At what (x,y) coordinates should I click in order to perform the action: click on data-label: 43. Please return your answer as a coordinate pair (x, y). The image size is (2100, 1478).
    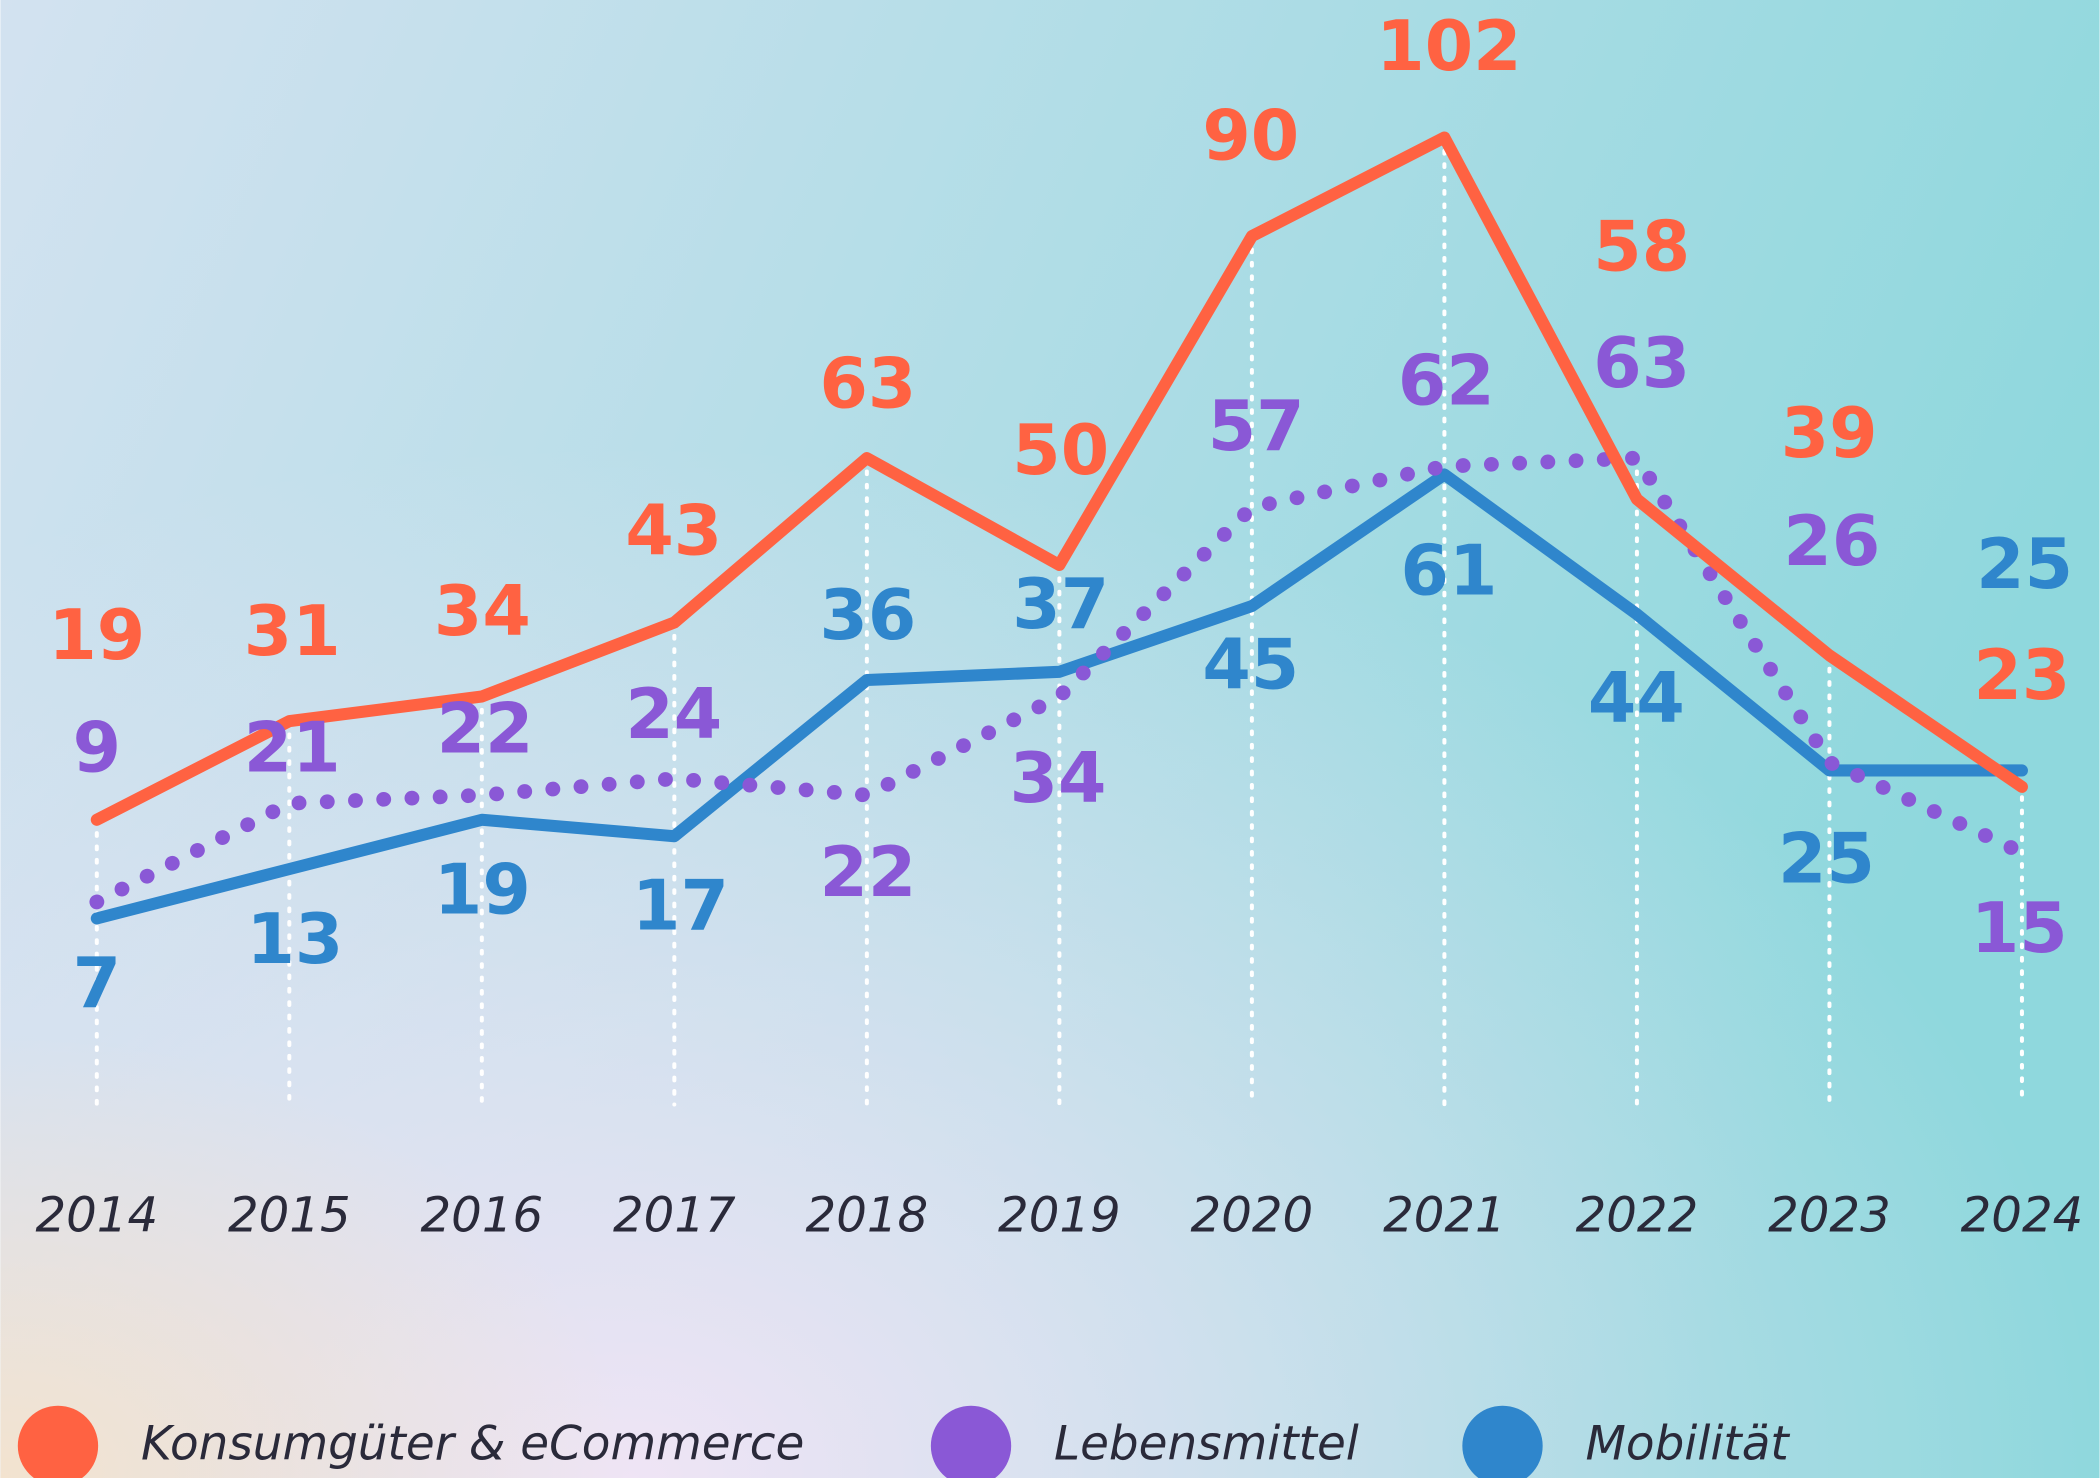
    Looking at the image, I should click on (673, 531).